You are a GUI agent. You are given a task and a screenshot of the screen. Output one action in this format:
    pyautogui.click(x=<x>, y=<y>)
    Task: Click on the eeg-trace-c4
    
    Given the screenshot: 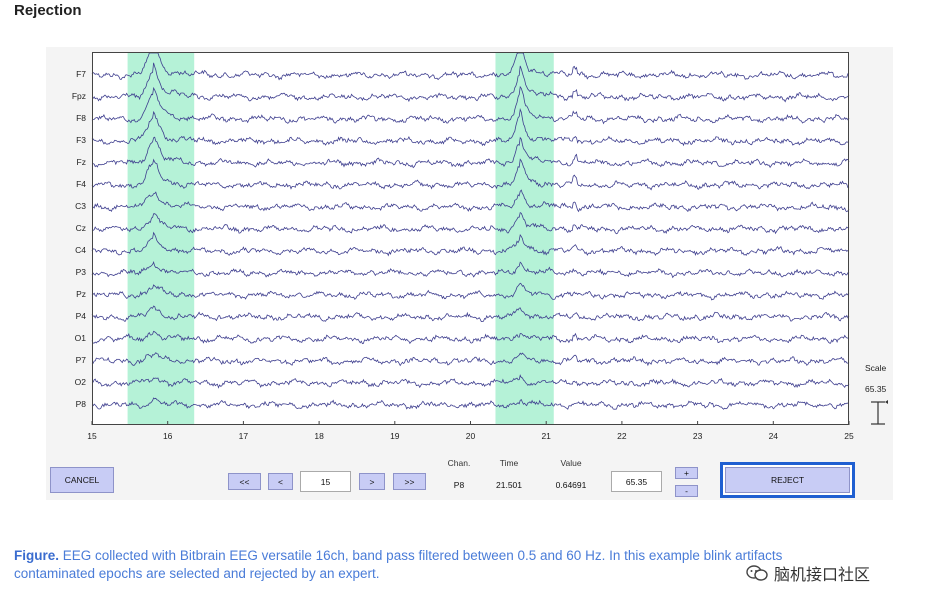 What is the action you would take?
    pyautogui.click(x=470, y=244)
    